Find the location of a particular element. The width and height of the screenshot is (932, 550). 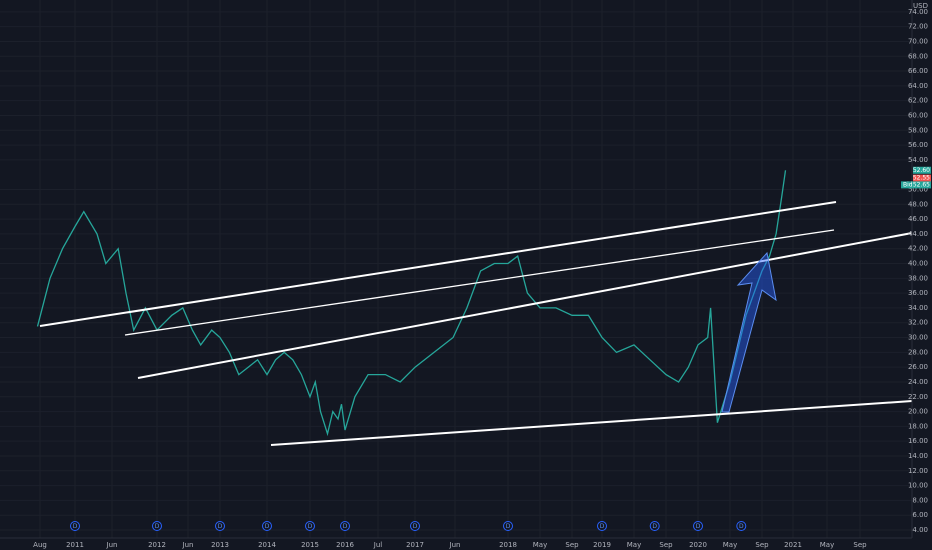

y-tick-label: 72.00 is located at coordinates (918, 27).